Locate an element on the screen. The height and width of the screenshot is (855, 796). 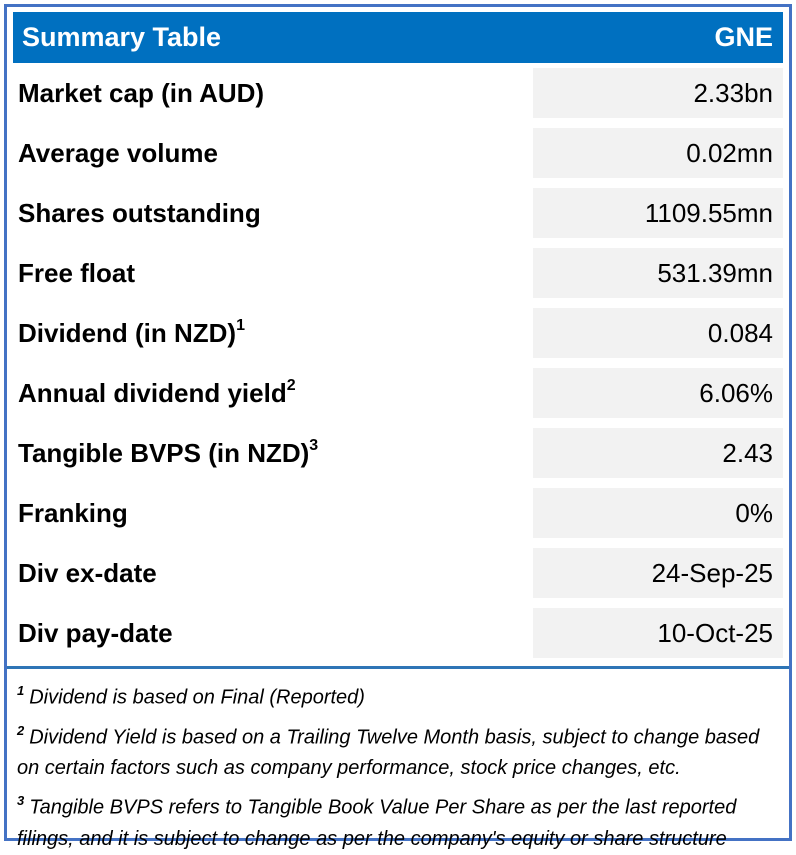
row-label-text: Div pay-date is located at coordinates (95, 632).